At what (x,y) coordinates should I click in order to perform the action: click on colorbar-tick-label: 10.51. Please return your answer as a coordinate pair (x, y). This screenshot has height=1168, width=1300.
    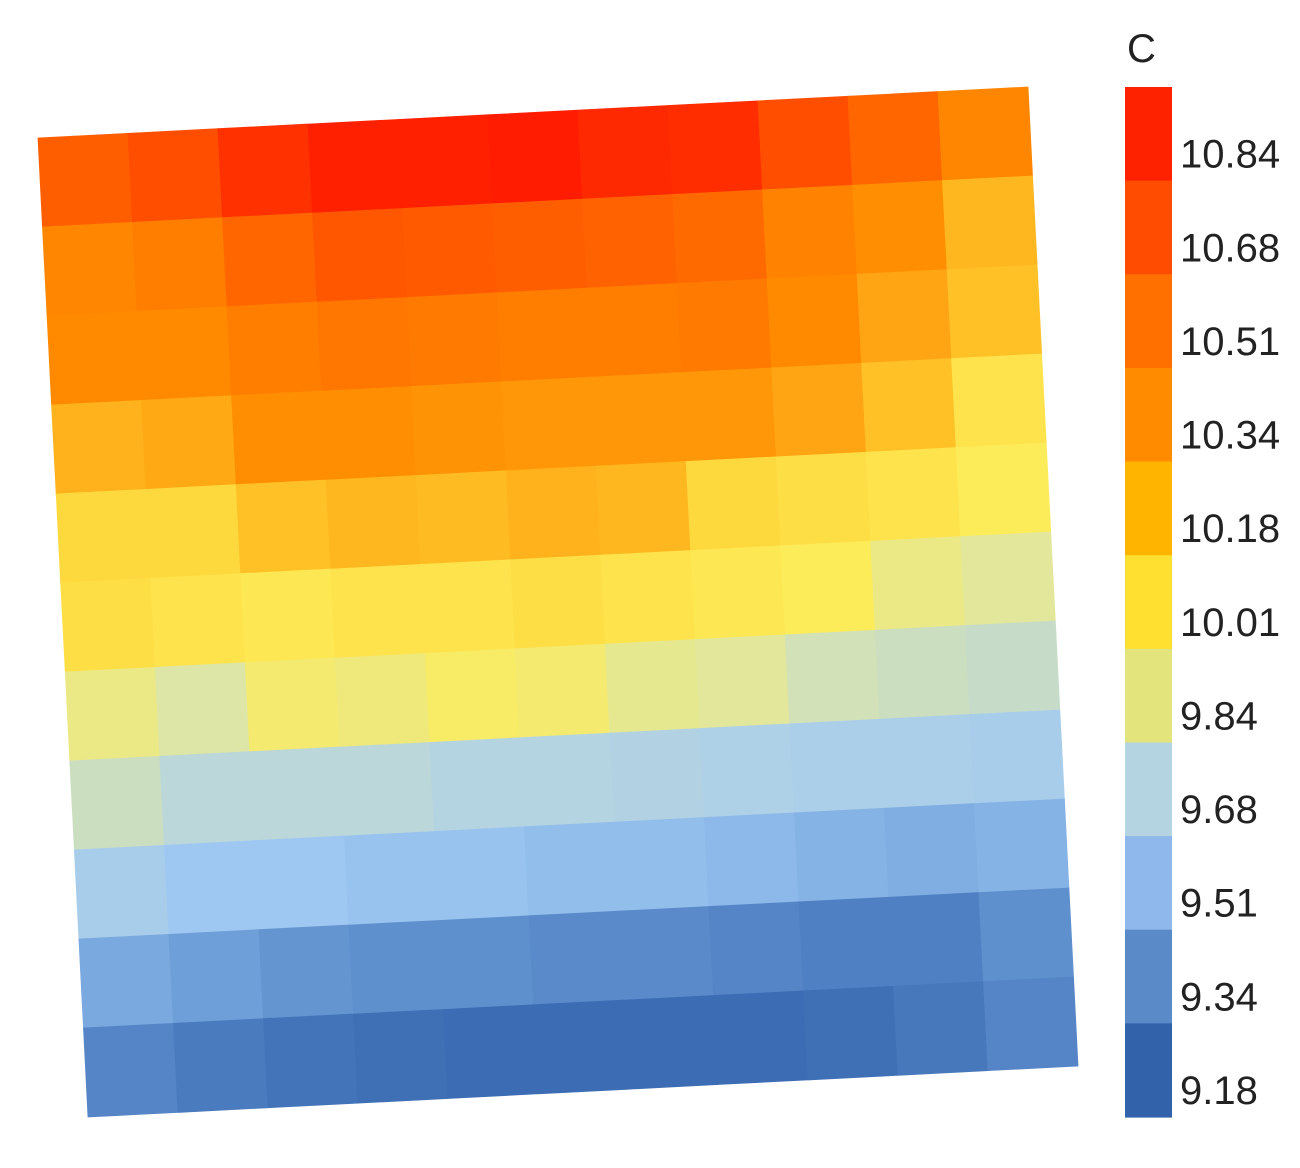
    Looking at the image, I should click on (1230, 342).